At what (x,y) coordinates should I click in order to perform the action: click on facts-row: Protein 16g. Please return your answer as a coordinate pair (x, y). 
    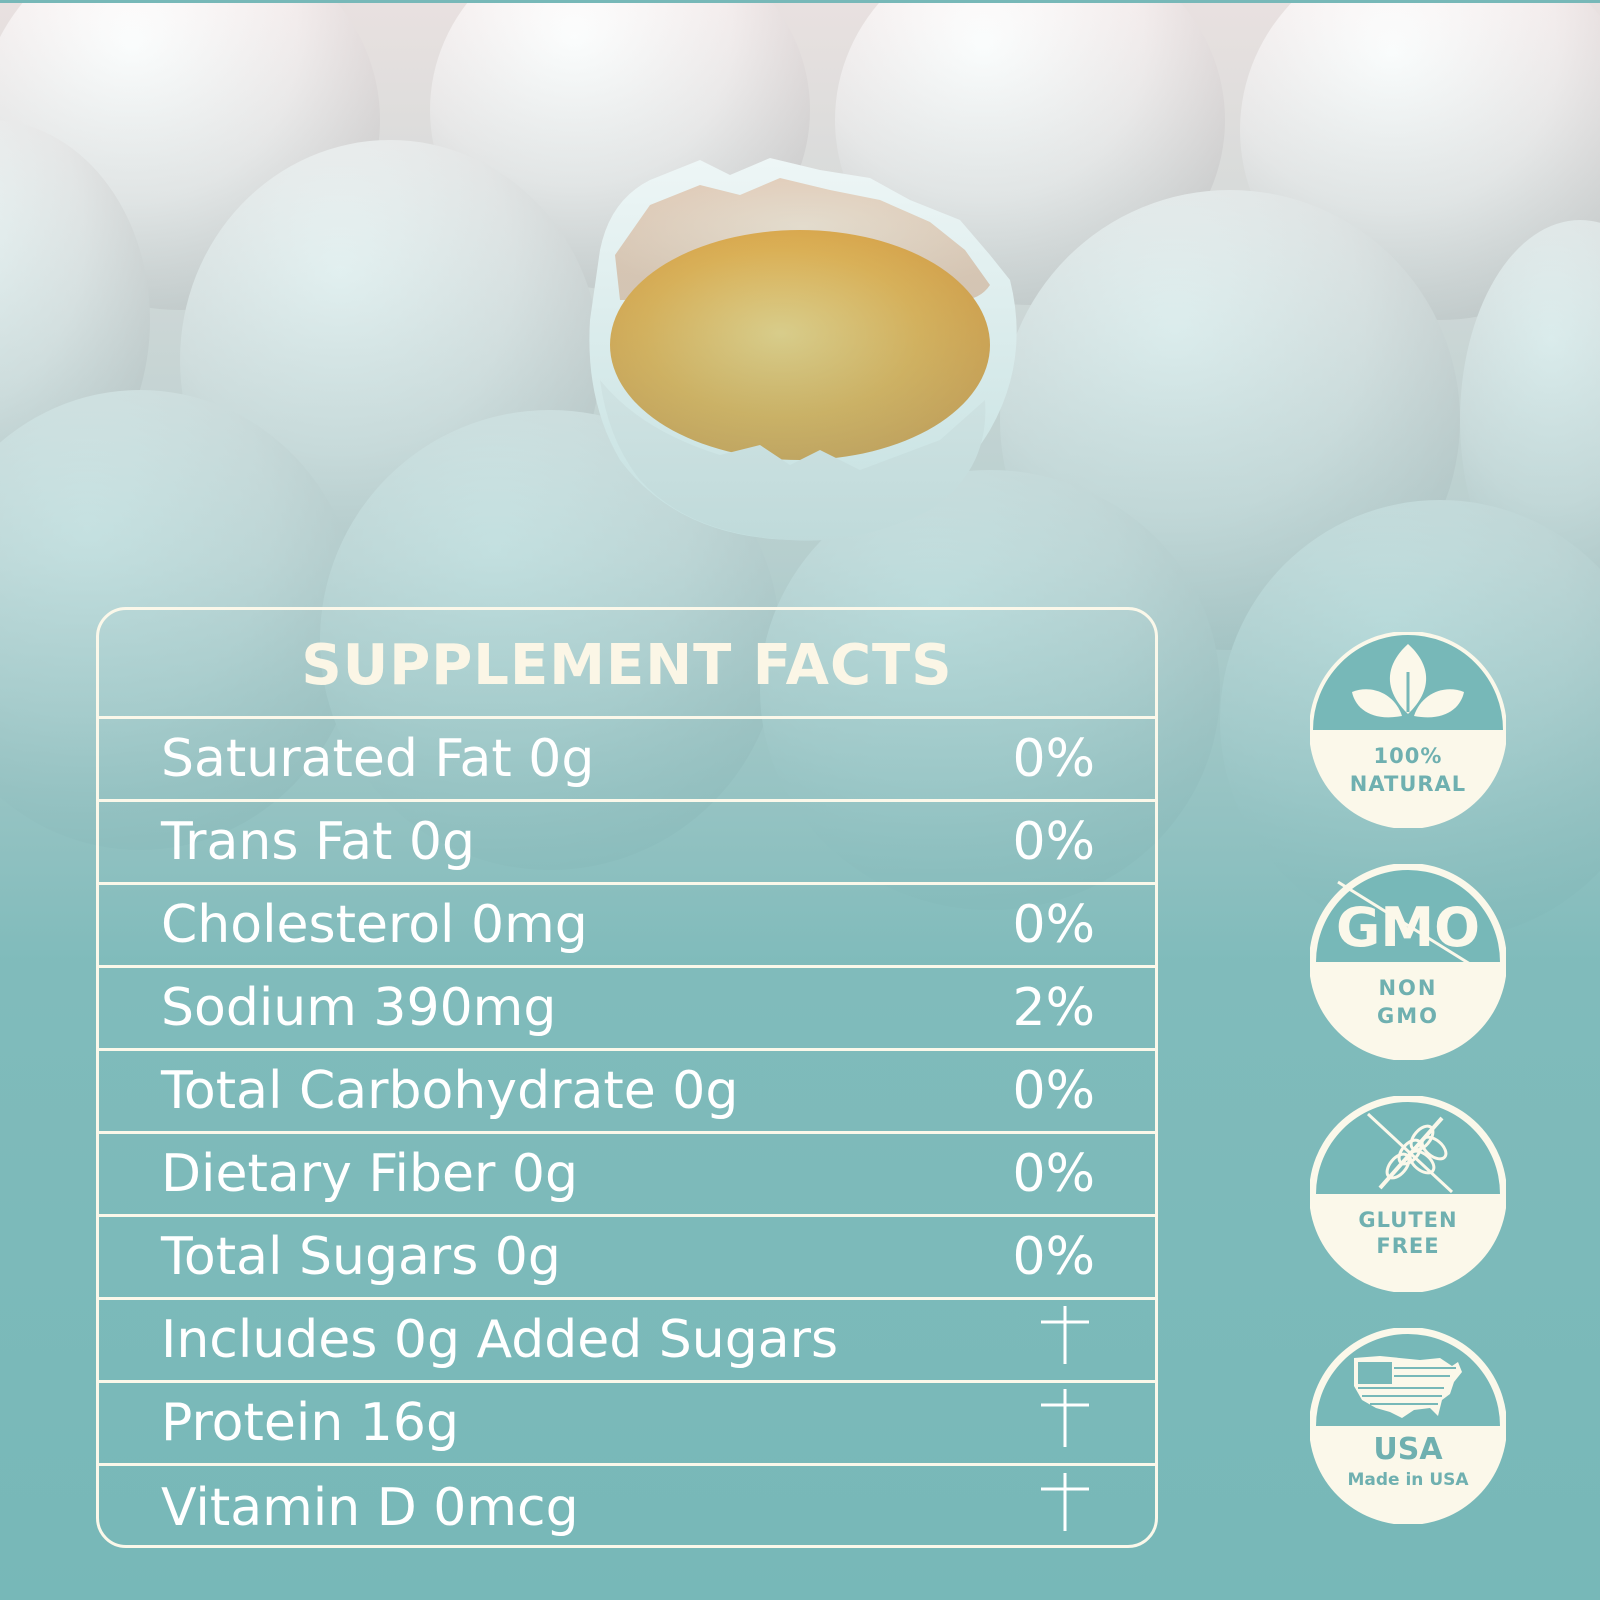
    Looking at the image, I should click on (627, 1424).